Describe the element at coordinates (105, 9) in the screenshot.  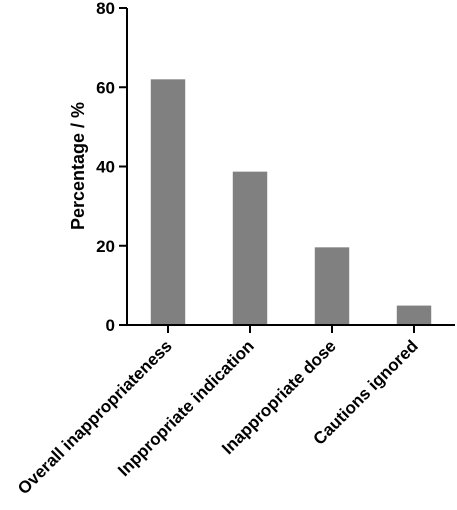
I see `y-tick-label: 80` at that location.